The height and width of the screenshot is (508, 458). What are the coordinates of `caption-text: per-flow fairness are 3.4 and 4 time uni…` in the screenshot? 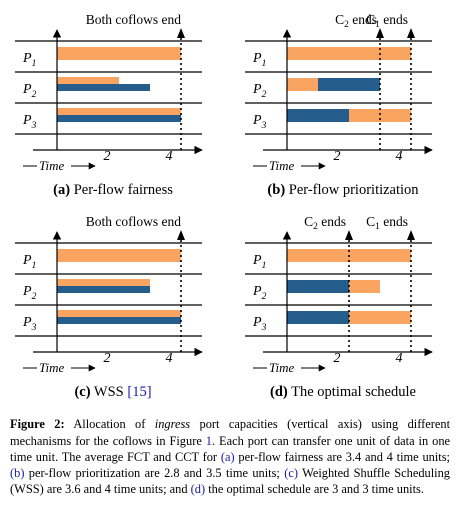 It's located at (342, 456).